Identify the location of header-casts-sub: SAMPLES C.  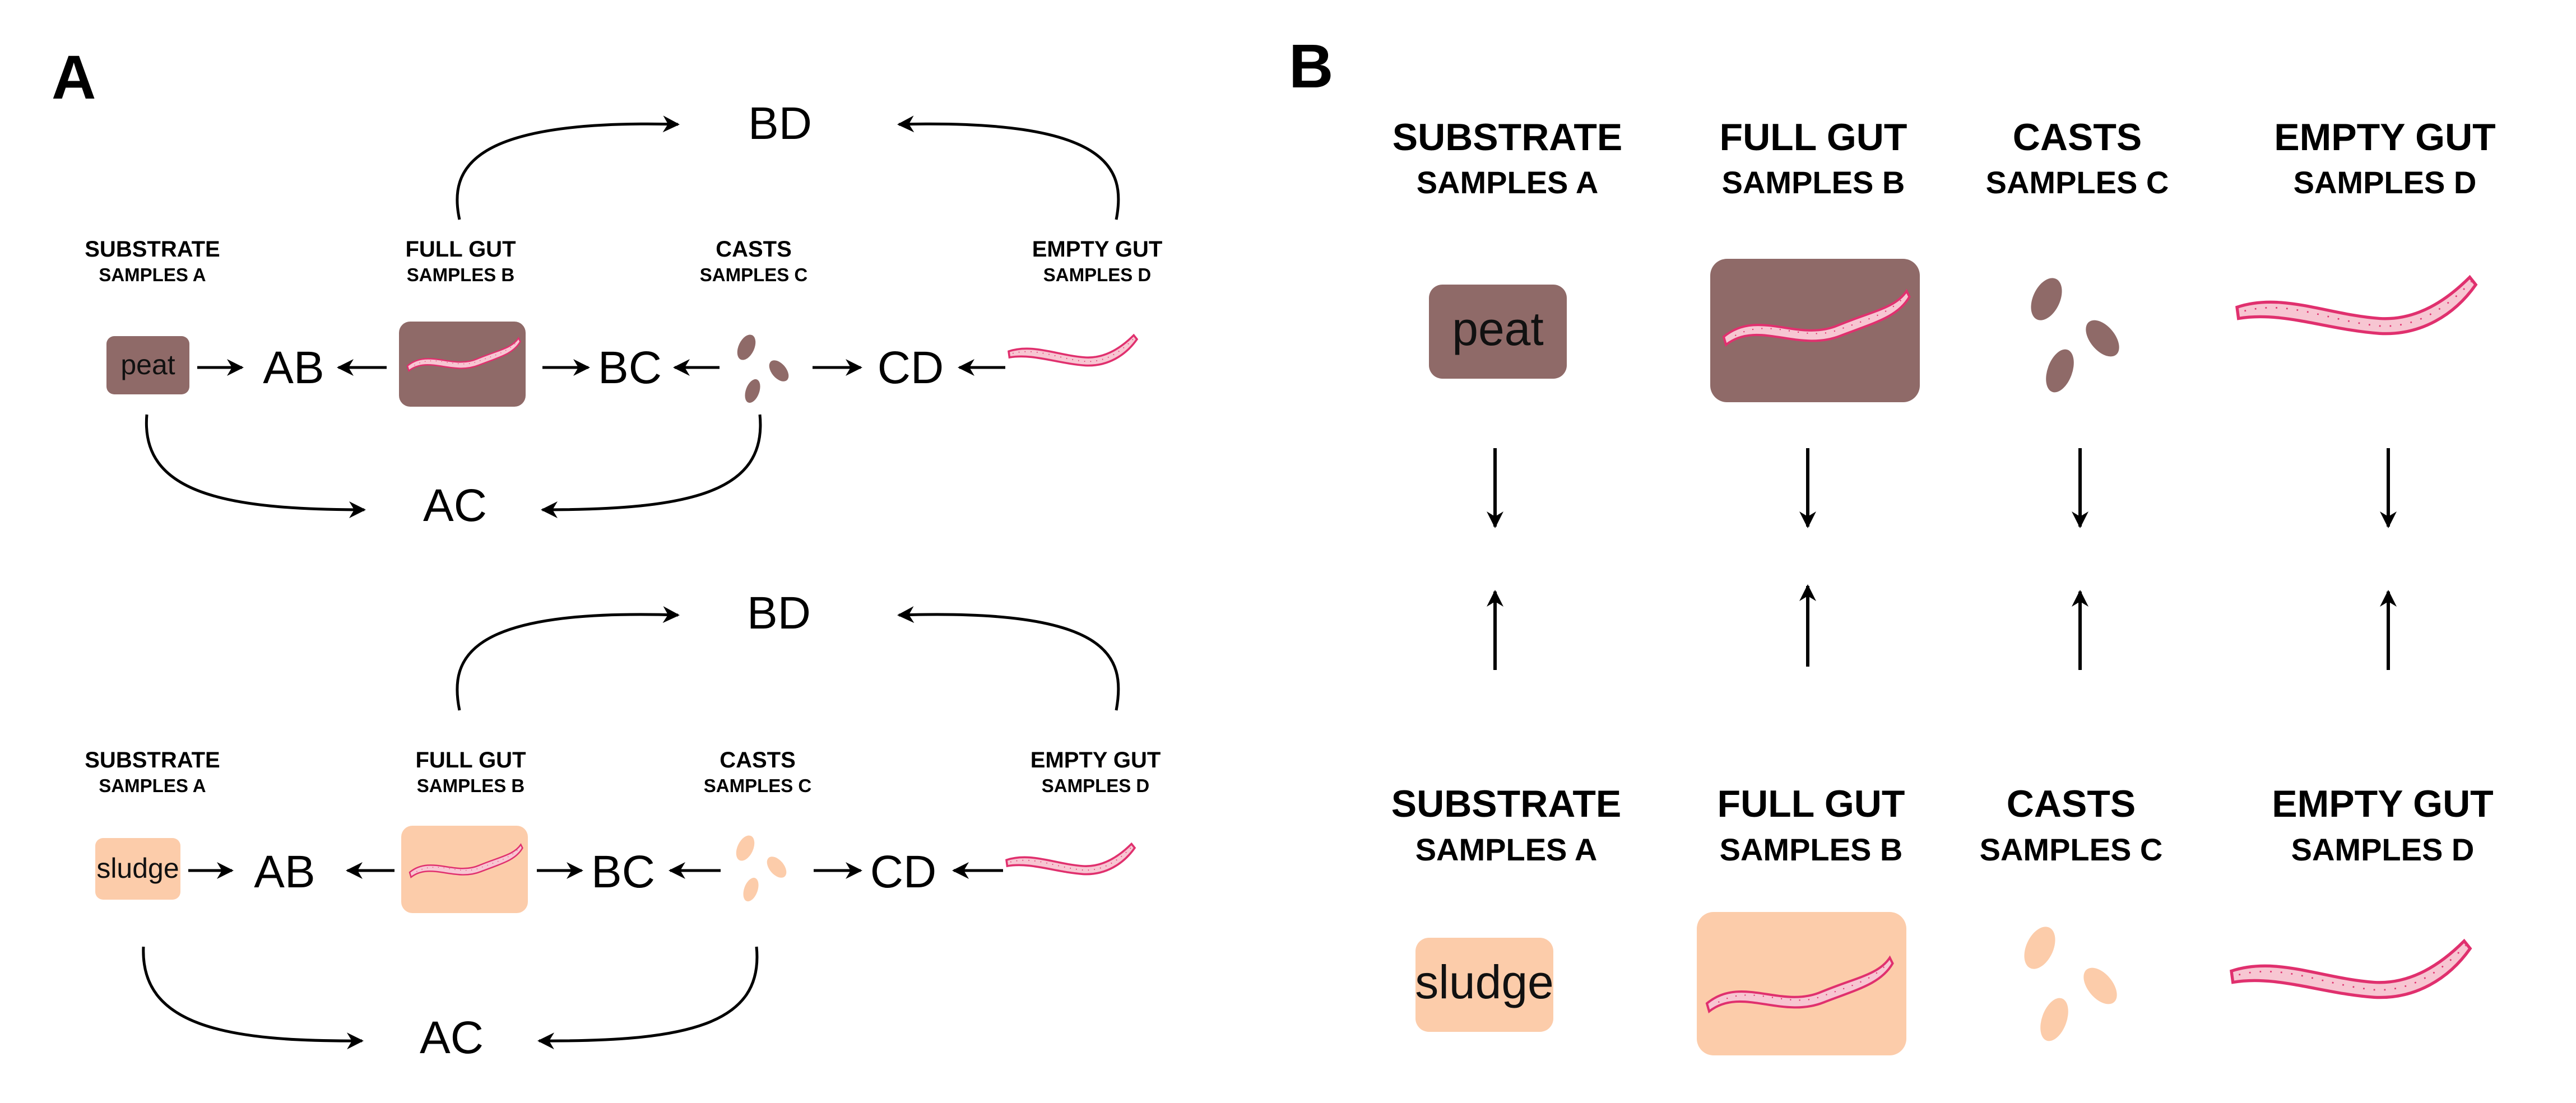
(754, 274).